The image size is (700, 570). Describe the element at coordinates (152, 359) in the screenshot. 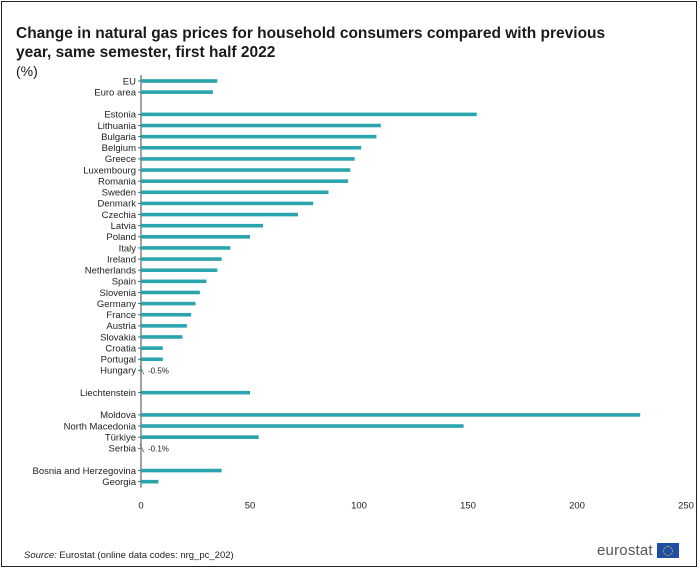

I see `bar-portugal` at that location.